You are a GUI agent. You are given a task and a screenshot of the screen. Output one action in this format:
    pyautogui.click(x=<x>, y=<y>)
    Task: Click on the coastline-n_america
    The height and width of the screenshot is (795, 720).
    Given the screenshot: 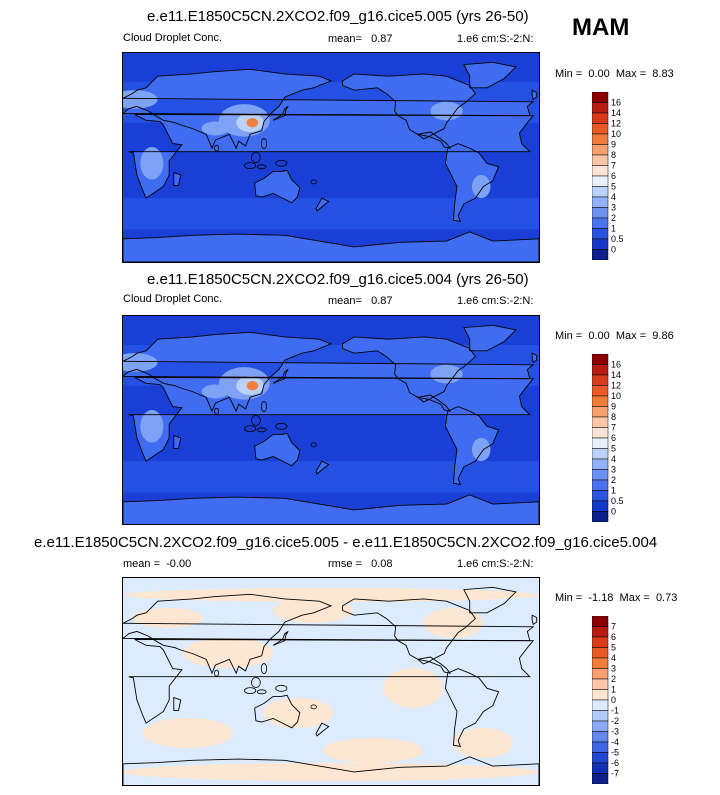 What is the action you would take?
    pyautogui.click(x=409, y=631)
    